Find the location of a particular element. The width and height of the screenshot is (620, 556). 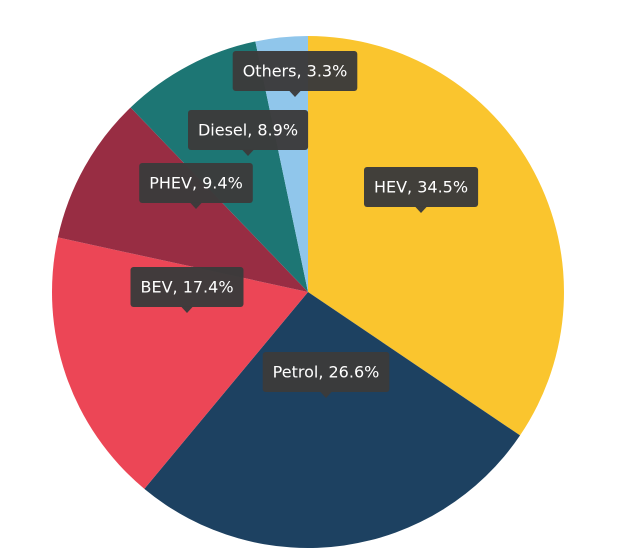

tooltip-label: Diesel, 8.9% is located at coordinates (248, 130).